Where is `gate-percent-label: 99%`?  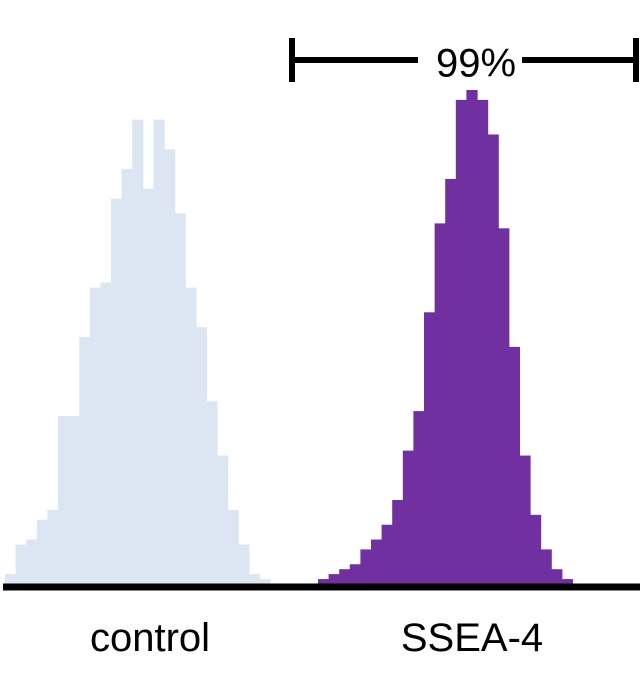 gate-percent-label: 99% is located at coordinates (476, 64).